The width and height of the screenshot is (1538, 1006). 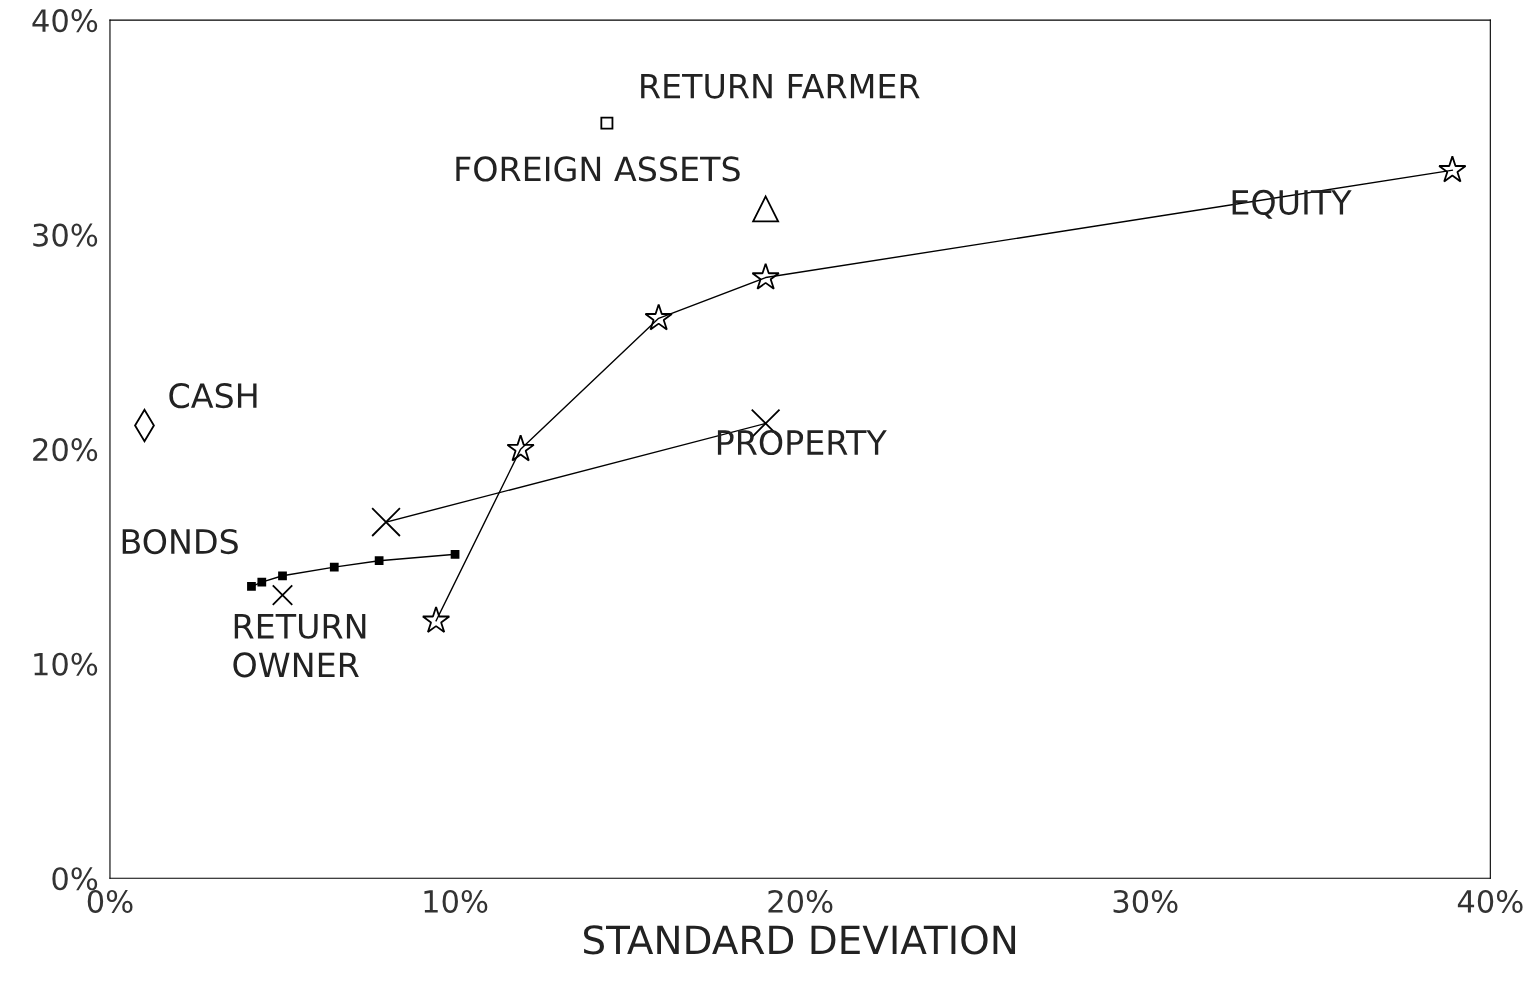 What do you see at coordinates (1292, 204) in the screenshot?
I see `series-label: EQUITY` at bounding box center [1292, 204].